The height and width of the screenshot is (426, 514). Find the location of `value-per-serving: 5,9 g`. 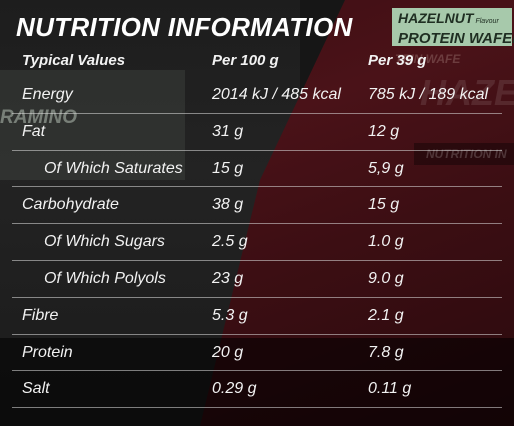

value-per-serving: 5,9 g is located at coordinates (386, 168).